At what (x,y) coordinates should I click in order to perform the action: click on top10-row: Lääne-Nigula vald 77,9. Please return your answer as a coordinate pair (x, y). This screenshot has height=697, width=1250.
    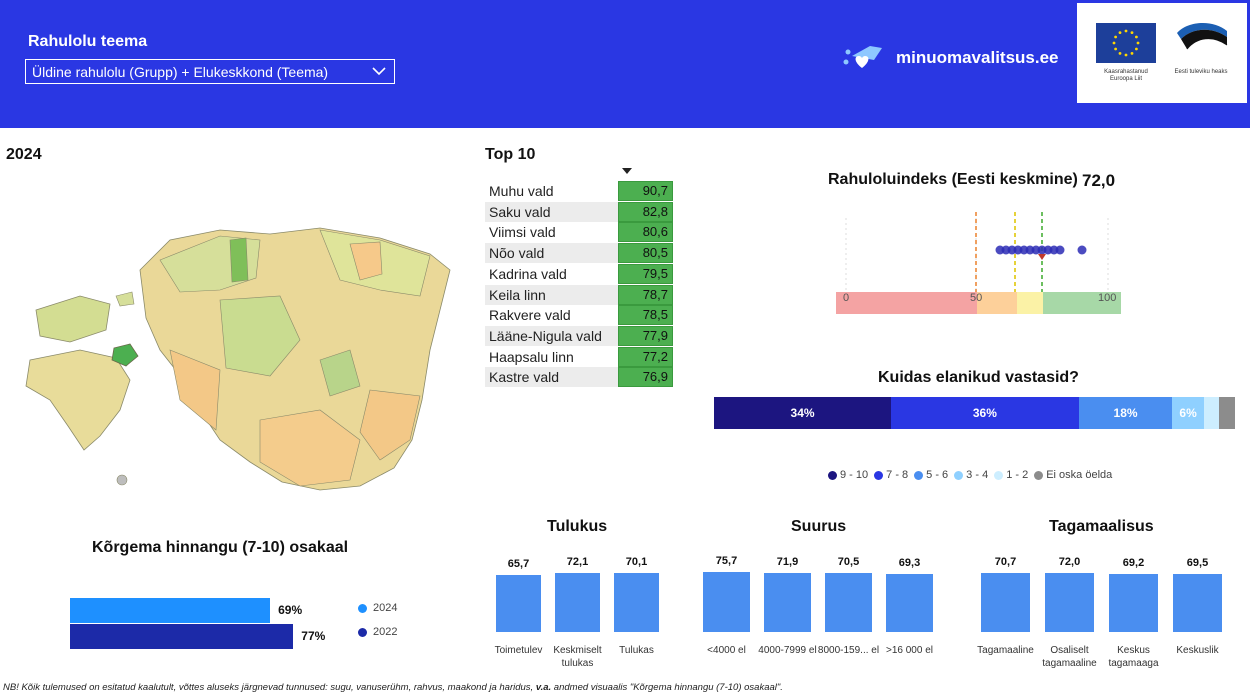
    Looking at the image, I should click on (579, 335).